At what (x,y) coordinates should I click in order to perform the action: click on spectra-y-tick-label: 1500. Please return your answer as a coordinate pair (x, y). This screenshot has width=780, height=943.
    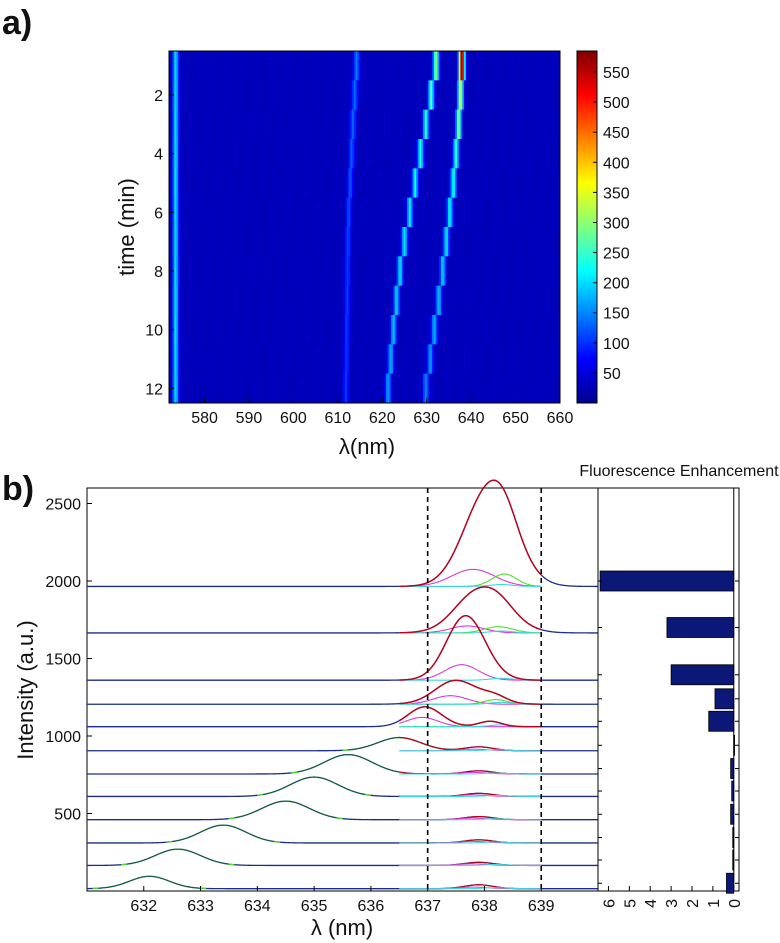
    Looking at the image, I should click on (63, 660).